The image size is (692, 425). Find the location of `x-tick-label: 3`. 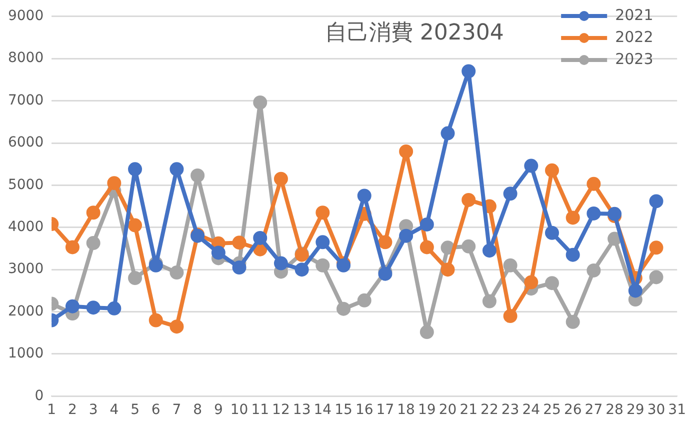

x-tick-label: 3 is located at coordinates (93, 410).